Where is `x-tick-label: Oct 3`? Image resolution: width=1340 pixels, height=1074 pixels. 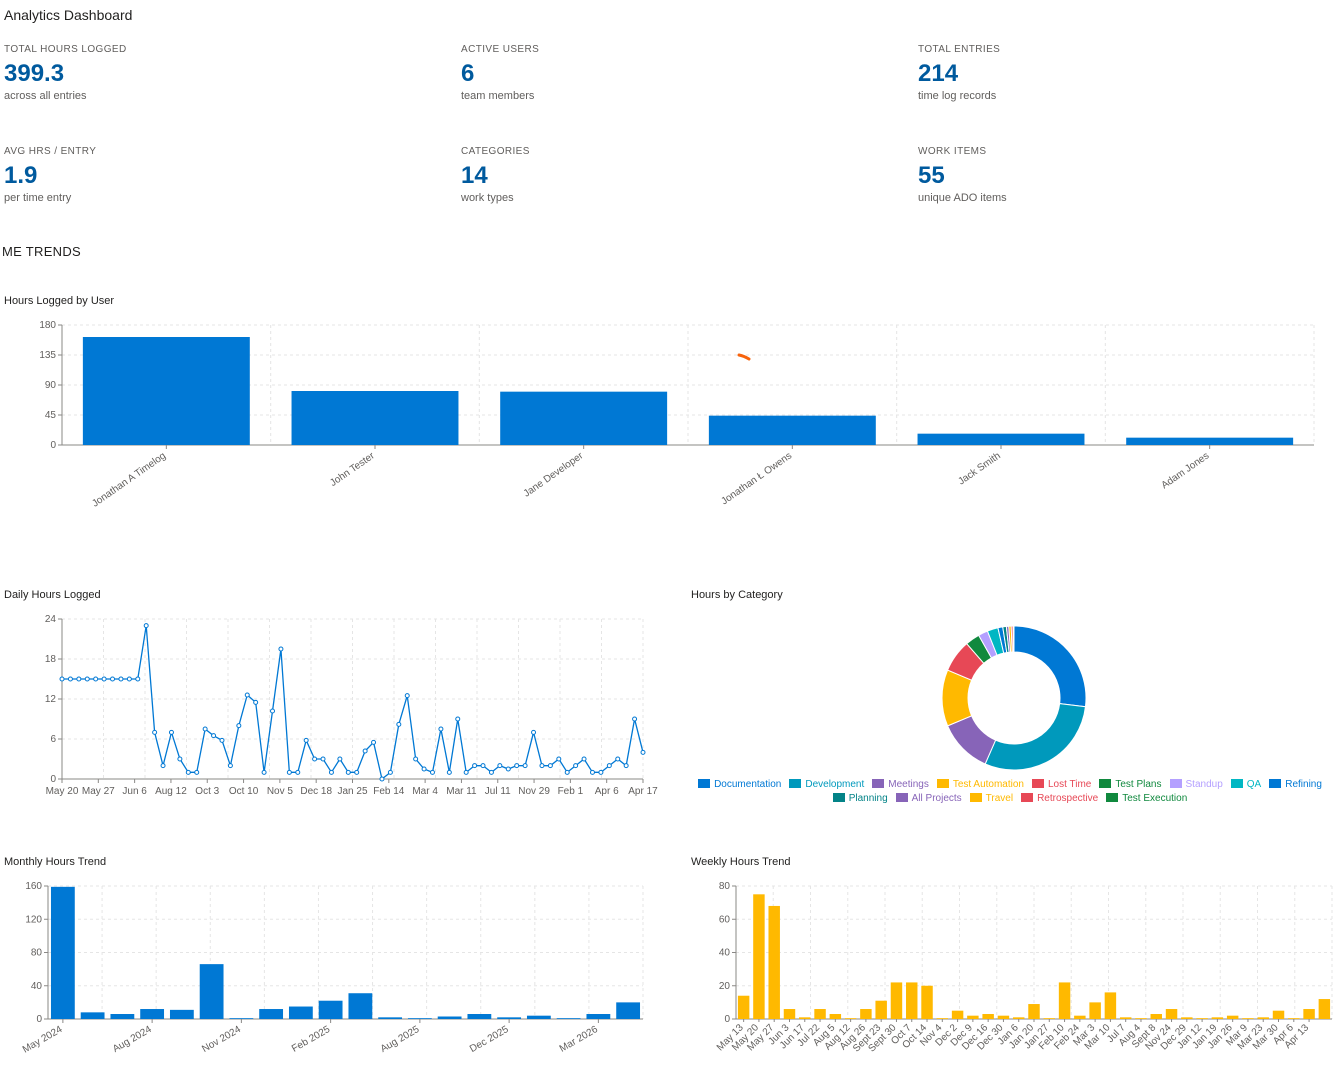
x-tick-label: Oct 3 is located at coordinates (207, 791).